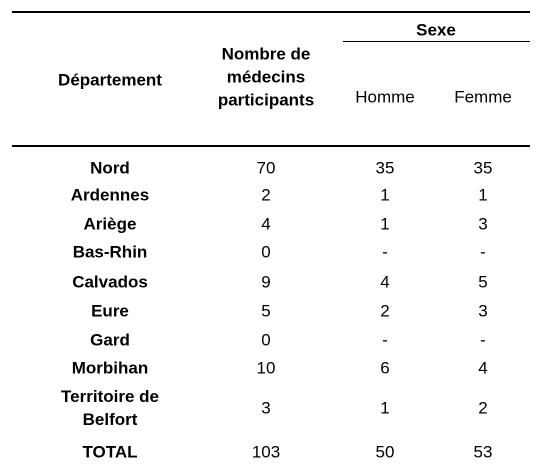 Image resolution: width=544 pixels, height=464 pixels. Describe the element at coordinates (110, 408) in the screenshot. I see `department-cell: Territoire de Belfort` at that location.